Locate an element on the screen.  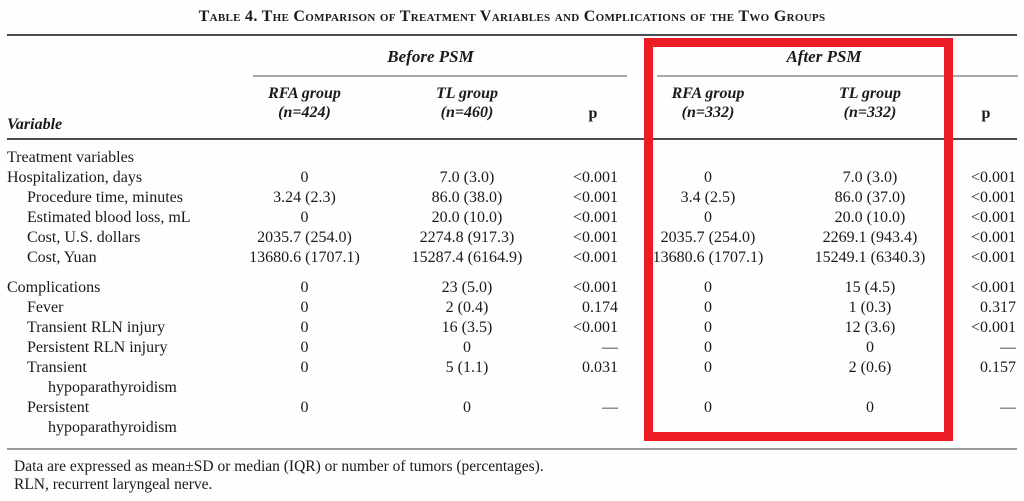
row-label: Fever is located at coordinates (45, 307).